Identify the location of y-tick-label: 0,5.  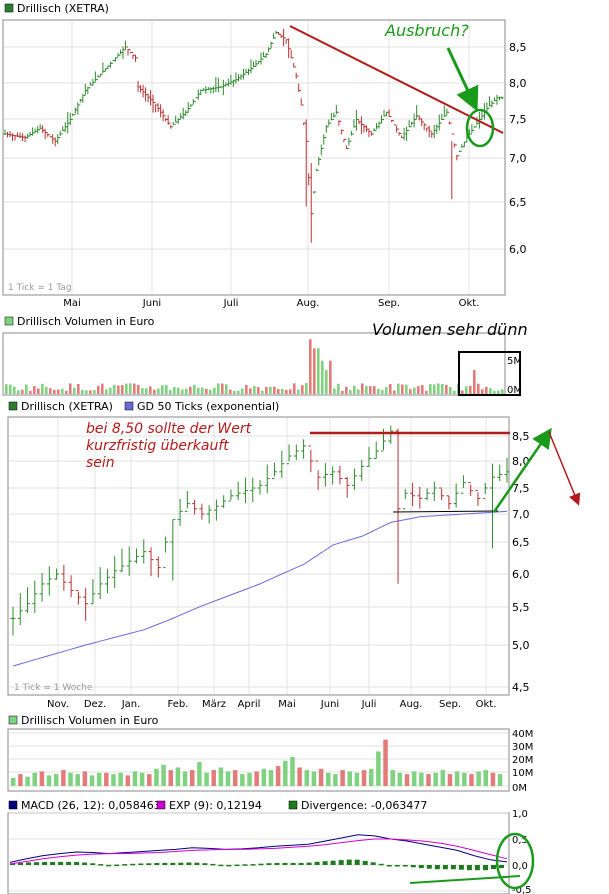
(520, 840).